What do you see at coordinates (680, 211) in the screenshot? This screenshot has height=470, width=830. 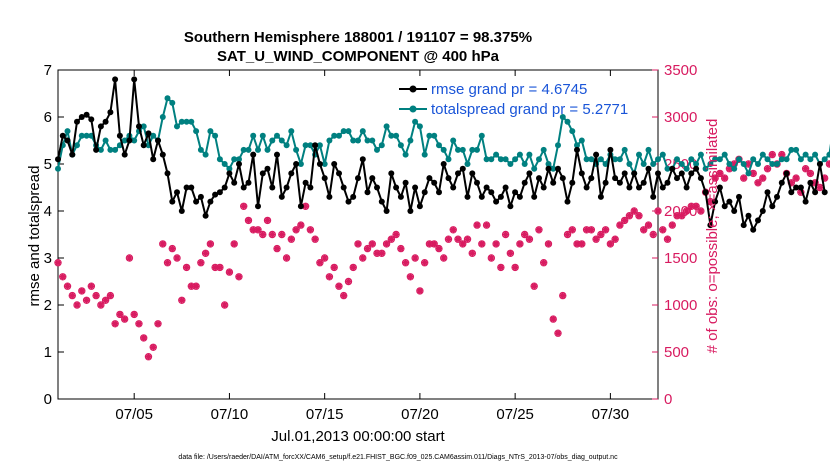 I see `y-tick-right-label: 2000` at bounding box center [680, 211].